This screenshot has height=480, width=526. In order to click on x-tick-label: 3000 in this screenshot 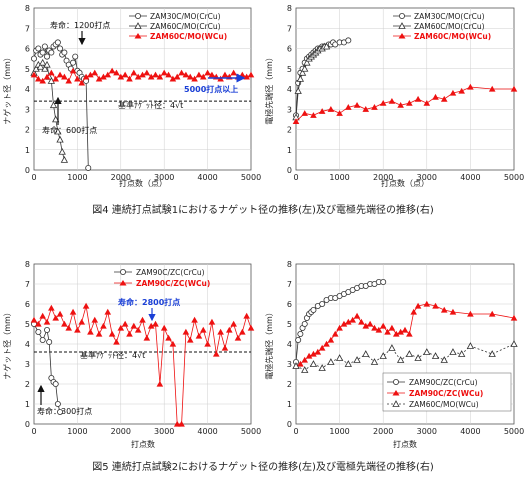, I will do `click(164, 177)`.